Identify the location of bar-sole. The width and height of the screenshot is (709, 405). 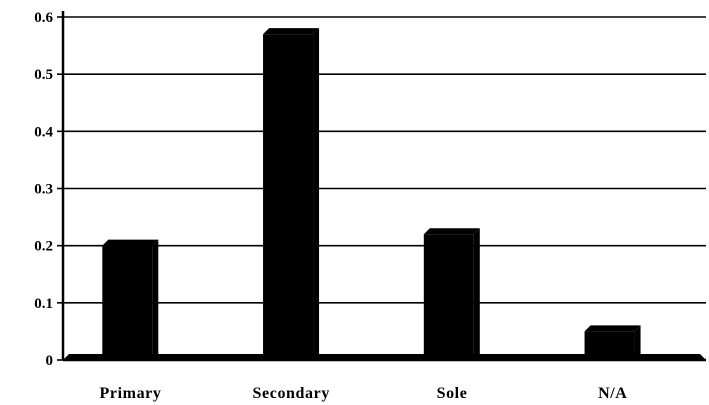
(451, 294).